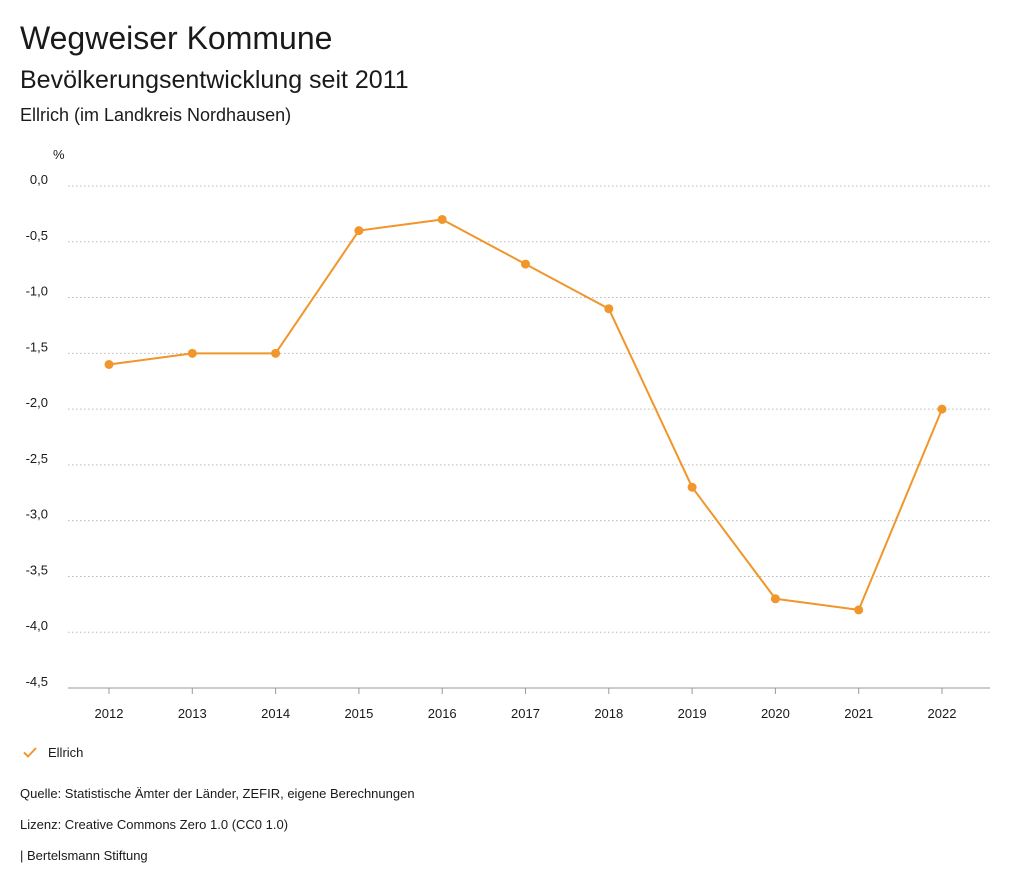 The image size is (1024, 888). I want to click on page-title: Wegweiser Kommune, so click(176, 38).